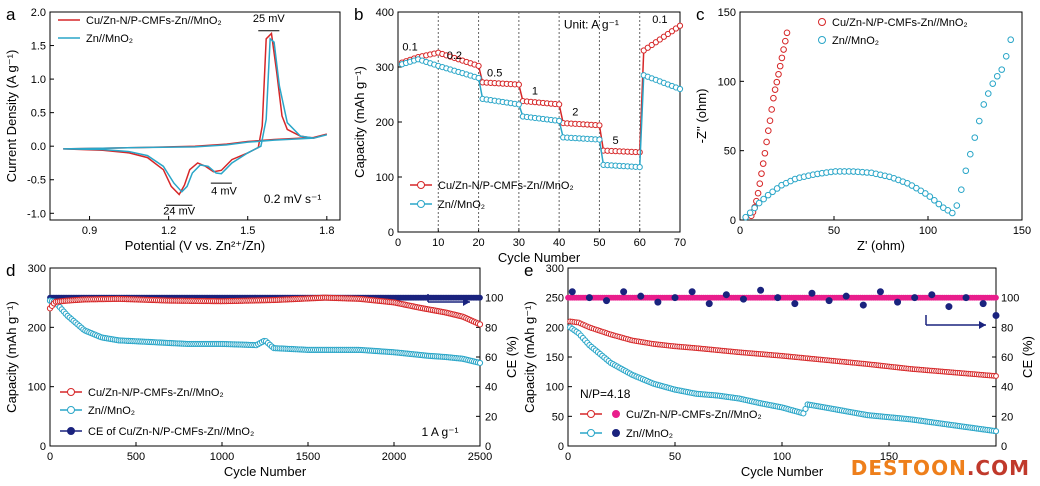  I want to click on legend-marker-ce, so click(616, 414).